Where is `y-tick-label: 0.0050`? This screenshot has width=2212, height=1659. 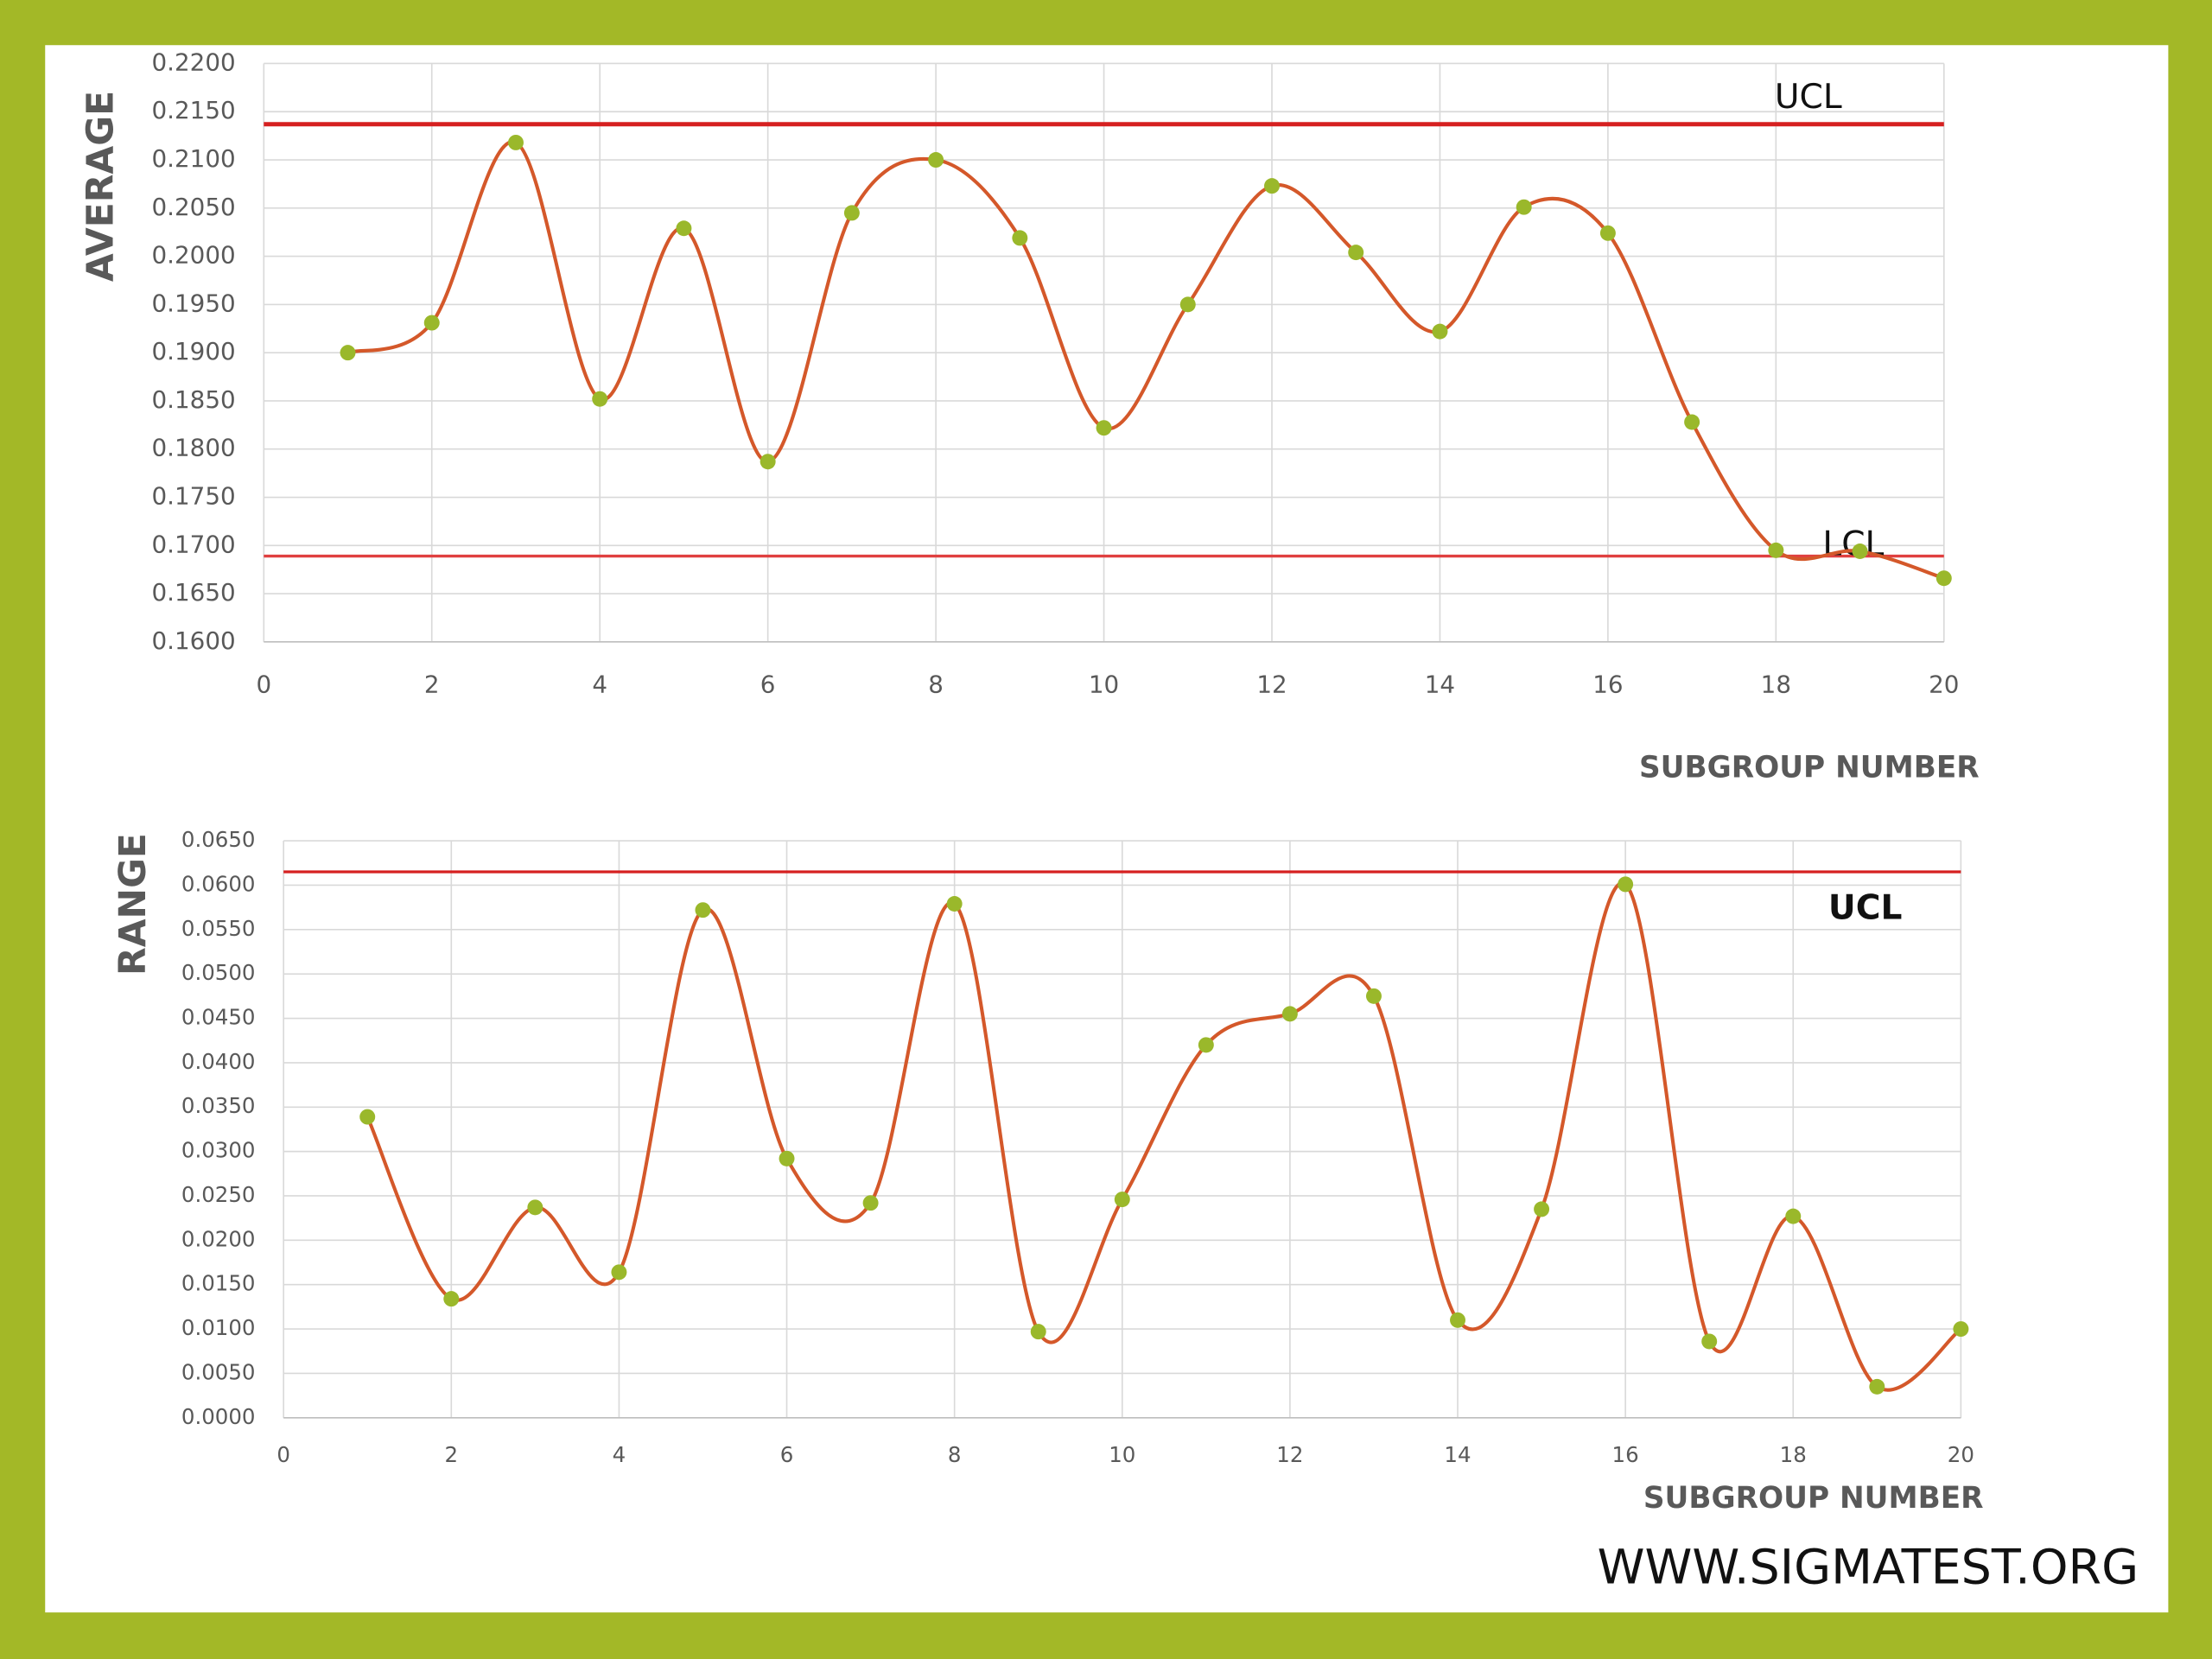
y-tick-label: 0.0050 is located at coordinates (218, 1371).